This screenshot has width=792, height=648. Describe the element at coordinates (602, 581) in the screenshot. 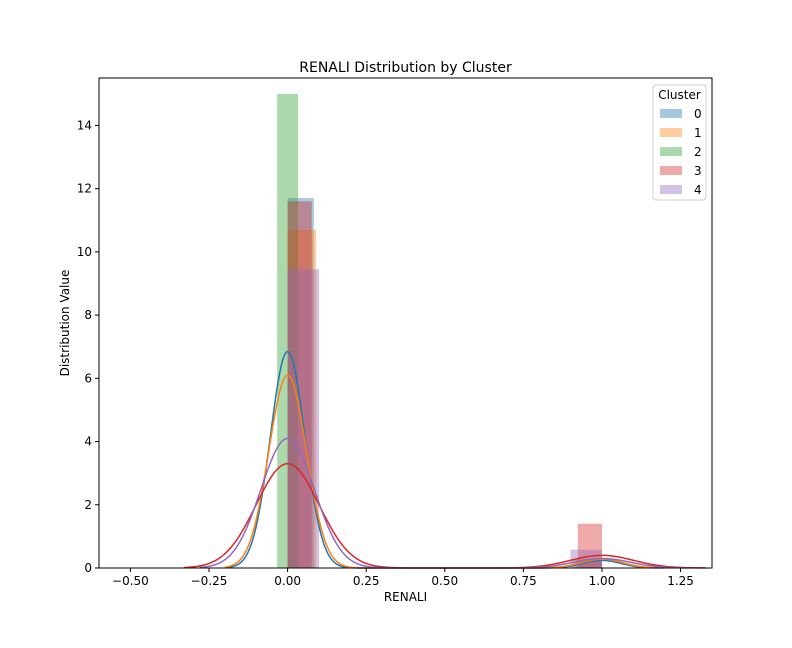

I see `x-tick-label: 1.00` at that location.